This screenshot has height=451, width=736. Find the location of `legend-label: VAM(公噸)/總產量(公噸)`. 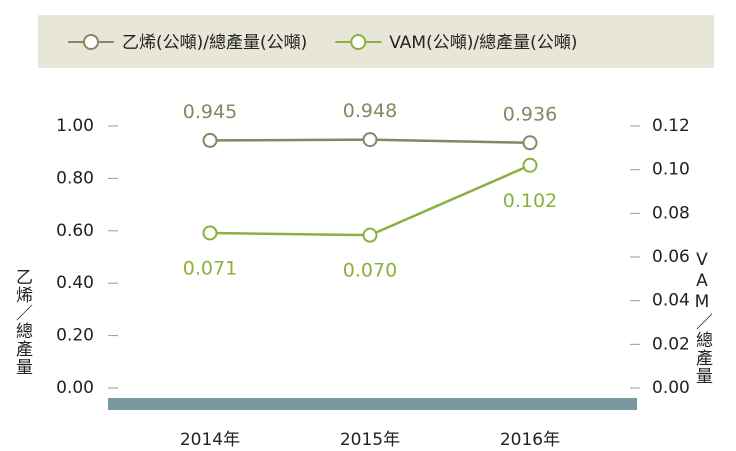

legend-label: VAM(公噸)/總產量(公噸) is located at coordinates (483, 43).